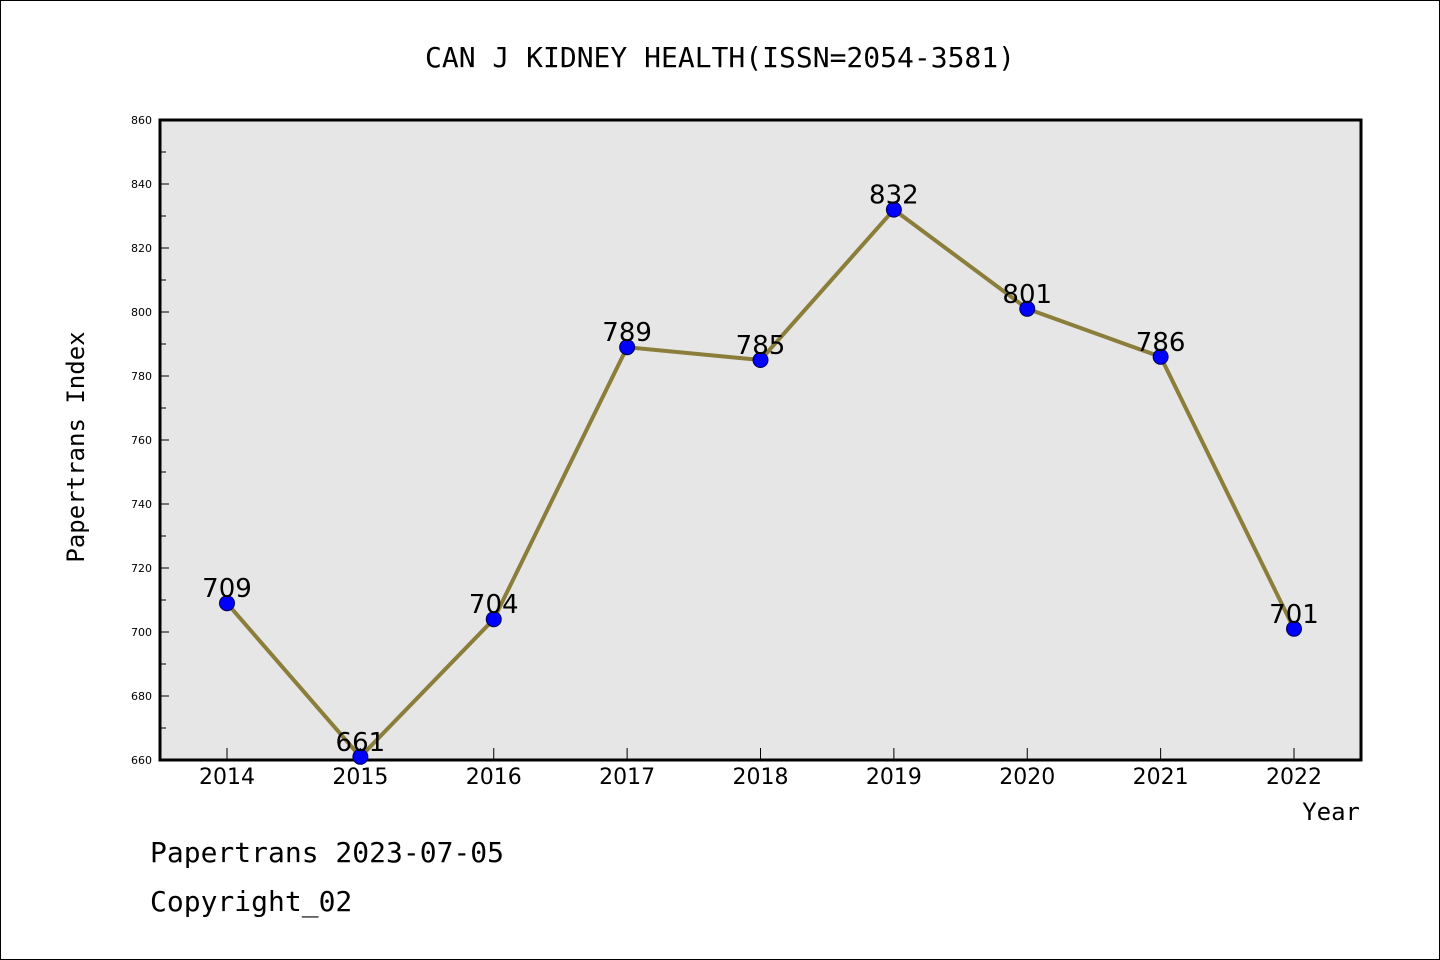 The image size is (1440, 960). Describe the element at coordinates (141, 696) in the screenshot. I see `y-tick-label: 680` at that location.